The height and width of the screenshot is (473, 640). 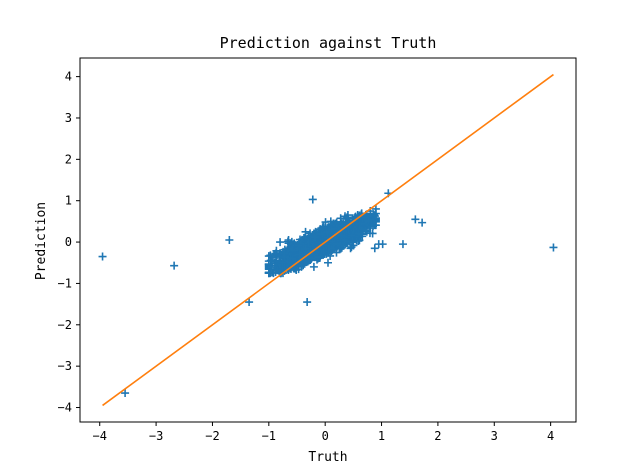 What do you see at coordinates (325, 436) in the screenshot?
I see `x-tick-label: 0` at bounding box center [325, 436].